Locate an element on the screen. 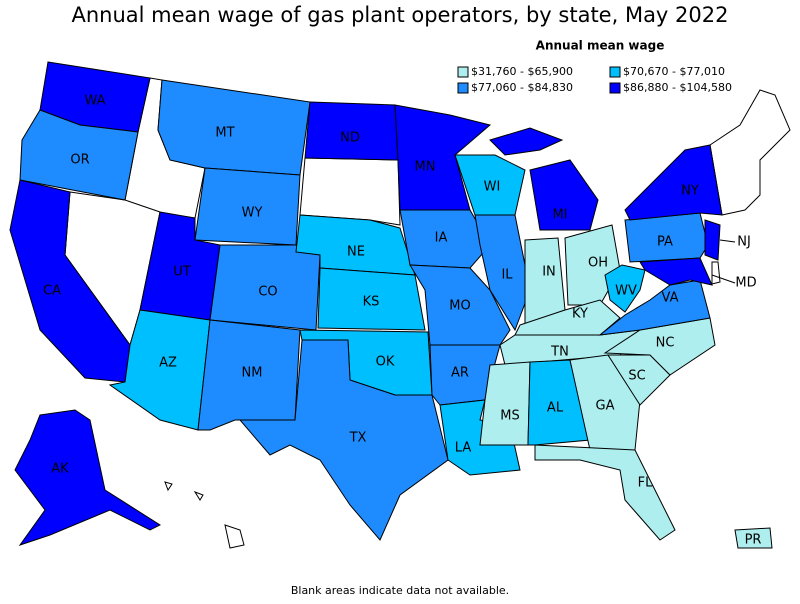 This screenshot has width=800, height=604. state-label: OK is located at coordinates (385, 362).